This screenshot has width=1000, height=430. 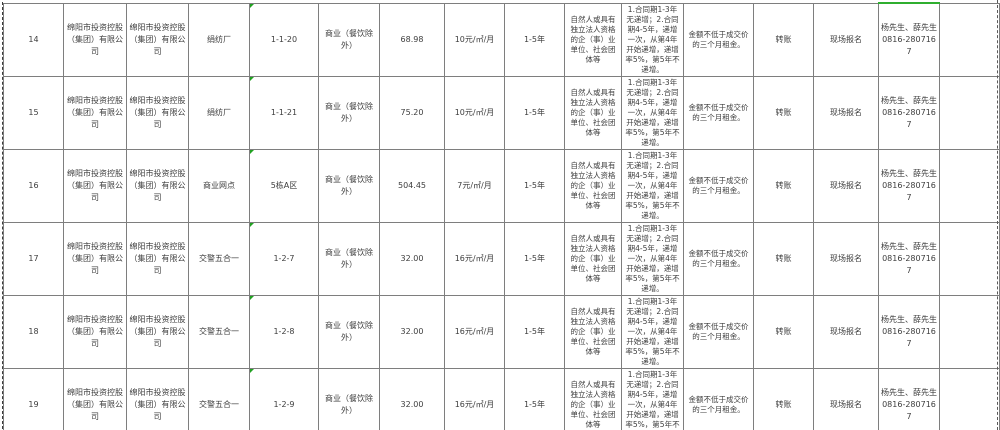 What do you see at coordinates (33, 258) in the screenshot?
I see `cell-row-number: 17` at bounding box center [33, 258].